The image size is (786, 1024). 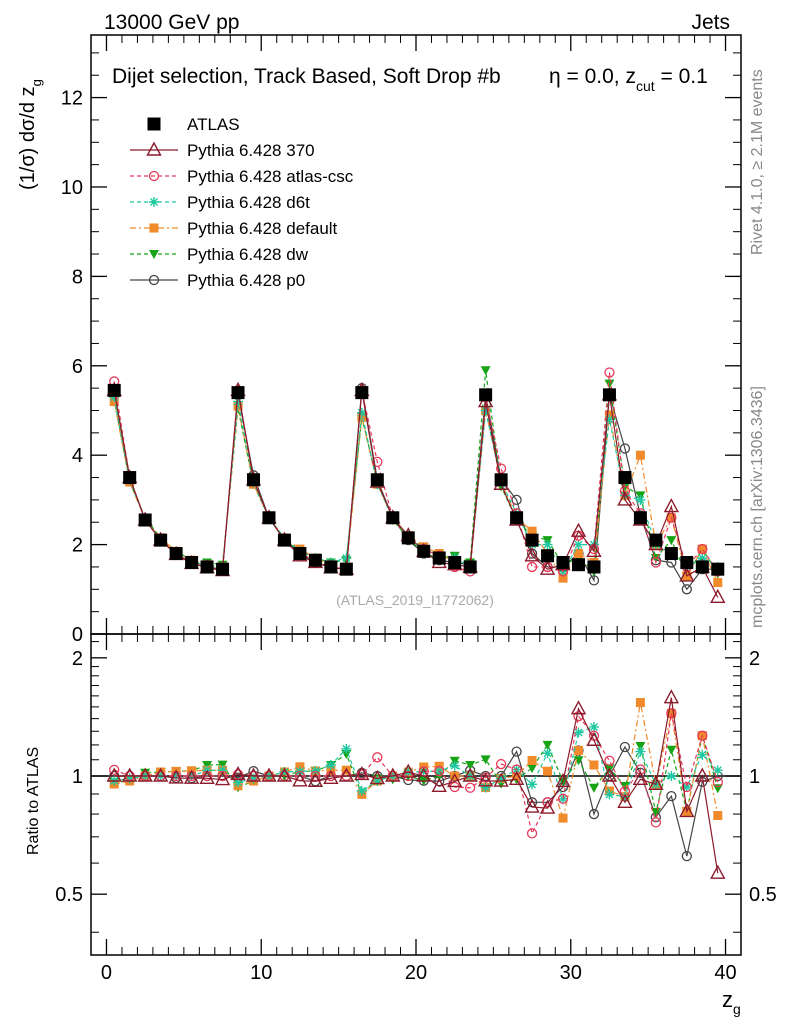 What do you see at coordinates (754, 777) in the screenshot?
I see `ratio-y-tick-label-right: 1` at bounding box center [754, 777].